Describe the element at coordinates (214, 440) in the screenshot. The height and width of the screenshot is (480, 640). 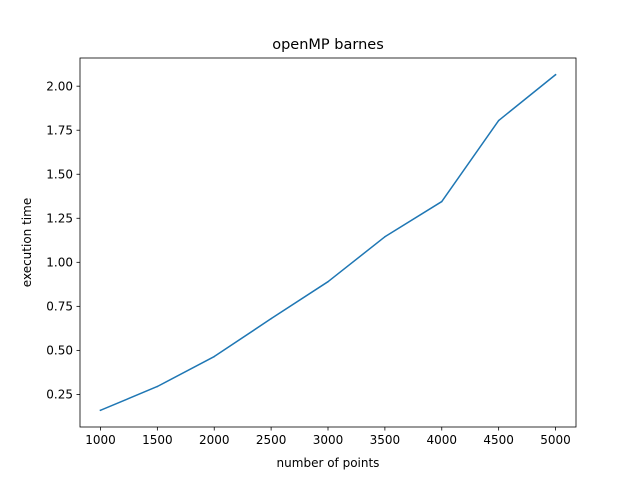
I see `x-tick-label: 2000` at that location.